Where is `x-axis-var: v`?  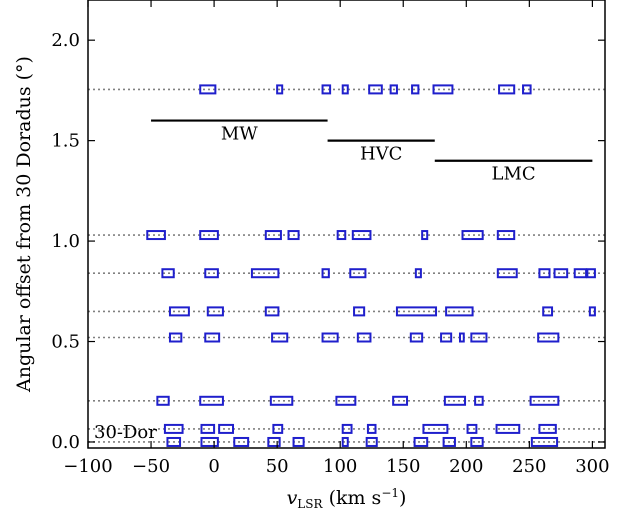
x-axis-var: v is located at coordinates (292, 498).